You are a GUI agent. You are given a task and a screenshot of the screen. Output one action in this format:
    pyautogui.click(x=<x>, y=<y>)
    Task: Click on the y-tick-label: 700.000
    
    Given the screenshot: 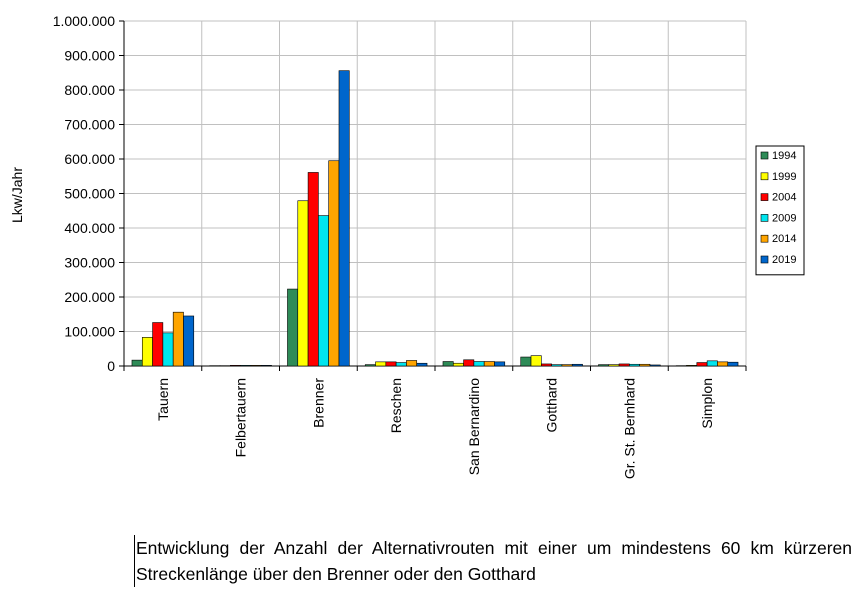 What is the action you would take?
    pyautogui.click(x=89, y=125)
    